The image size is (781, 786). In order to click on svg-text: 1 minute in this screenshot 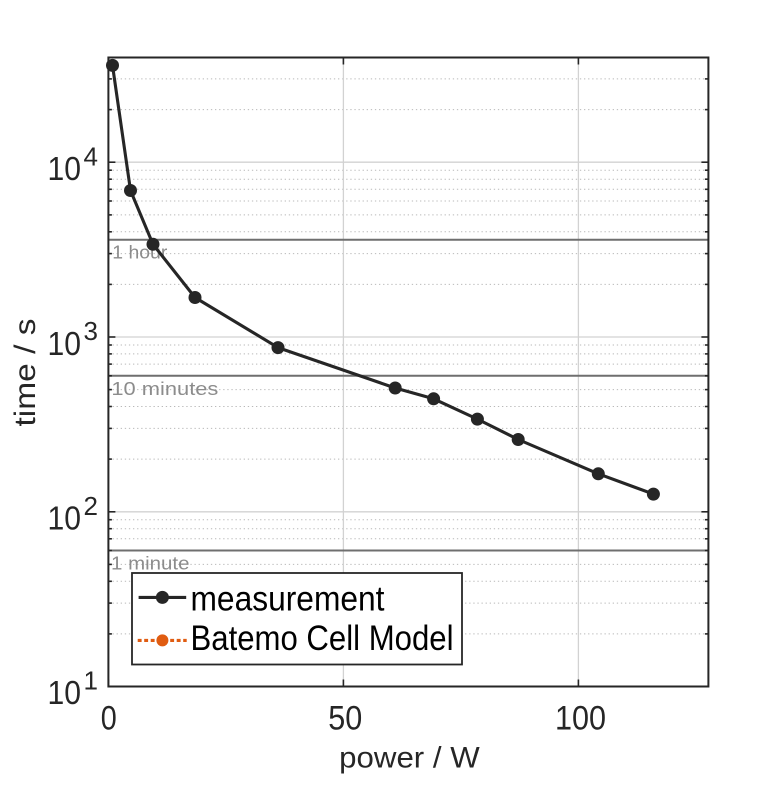, I will do `click(150, 563)`.